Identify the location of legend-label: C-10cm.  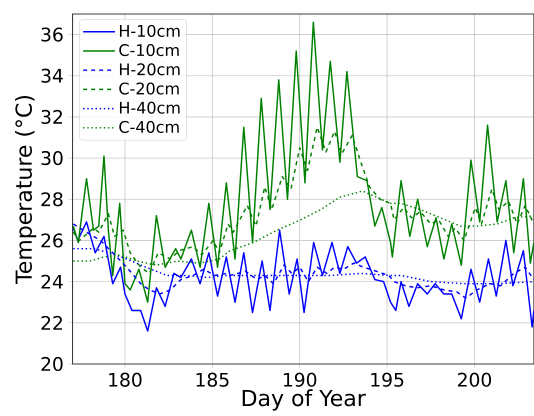
(149, 50).